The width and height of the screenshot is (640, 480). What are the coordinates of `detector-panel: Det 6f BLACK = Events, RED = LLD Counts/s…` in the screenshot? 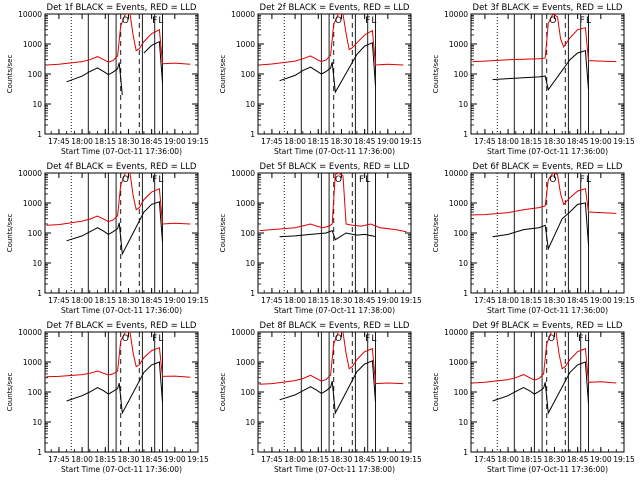 It's located at (533, 238).